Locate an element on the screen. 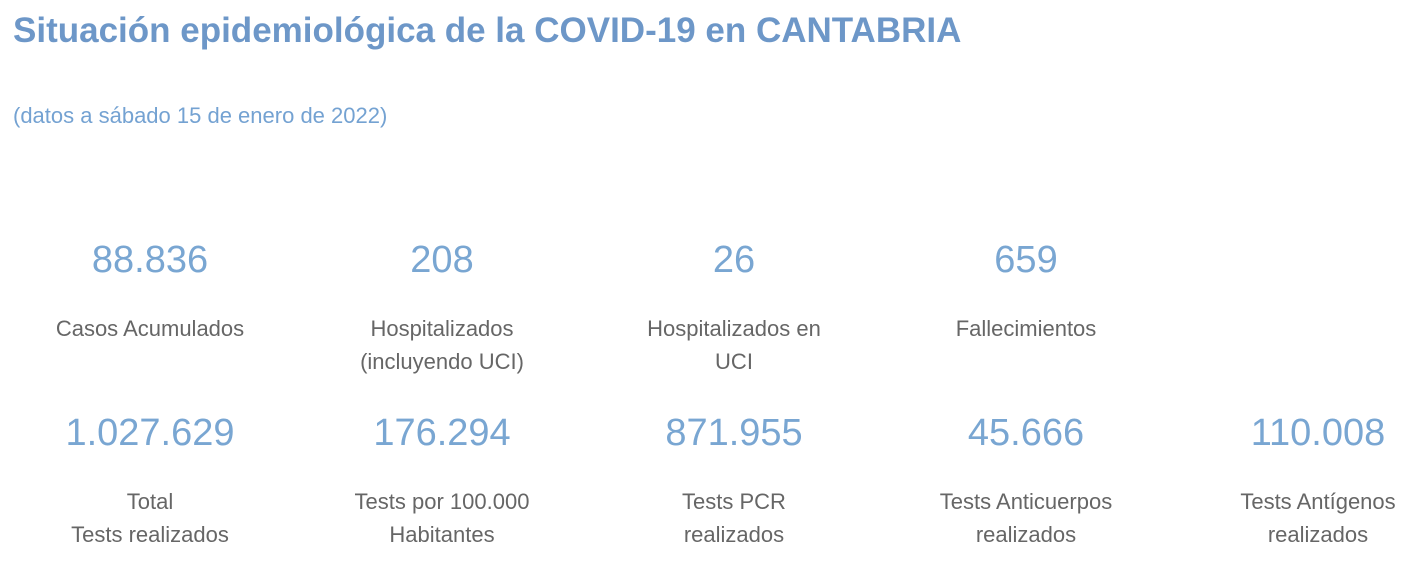  stat-label-hospitalizados: Hospitalizados (incluyendo UCI) is located at coordinates (442, 345).